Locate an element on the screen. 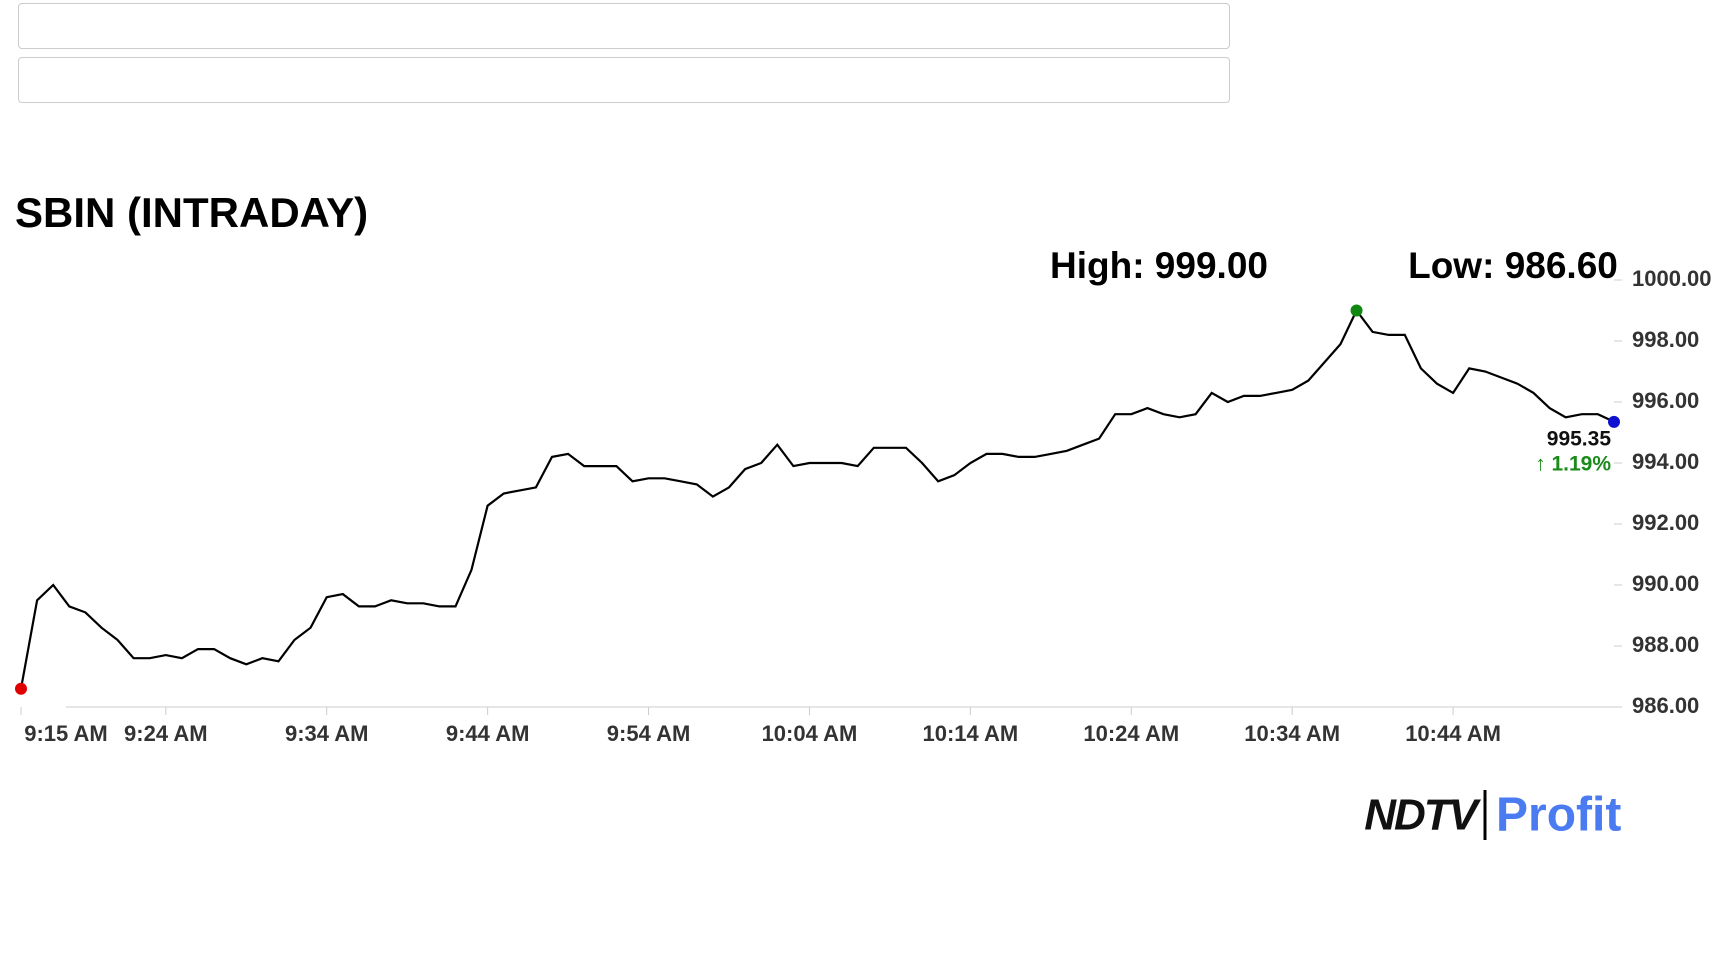  x-tick-label: 9:24 AM is located at coordinates (166, 733).